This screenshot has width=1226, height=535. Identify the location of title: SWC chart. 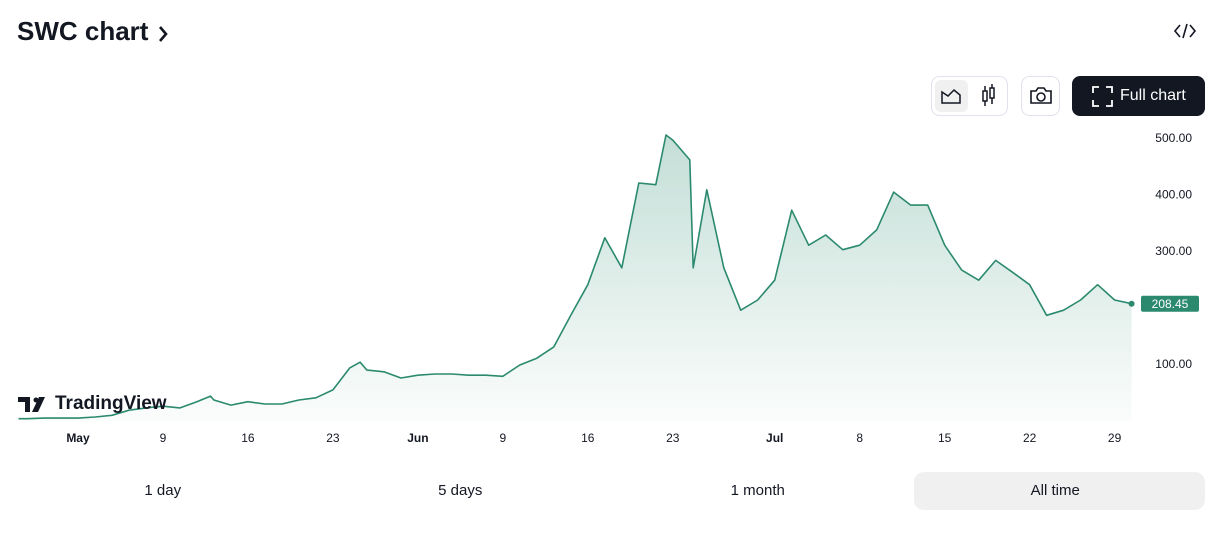
(83, 31).